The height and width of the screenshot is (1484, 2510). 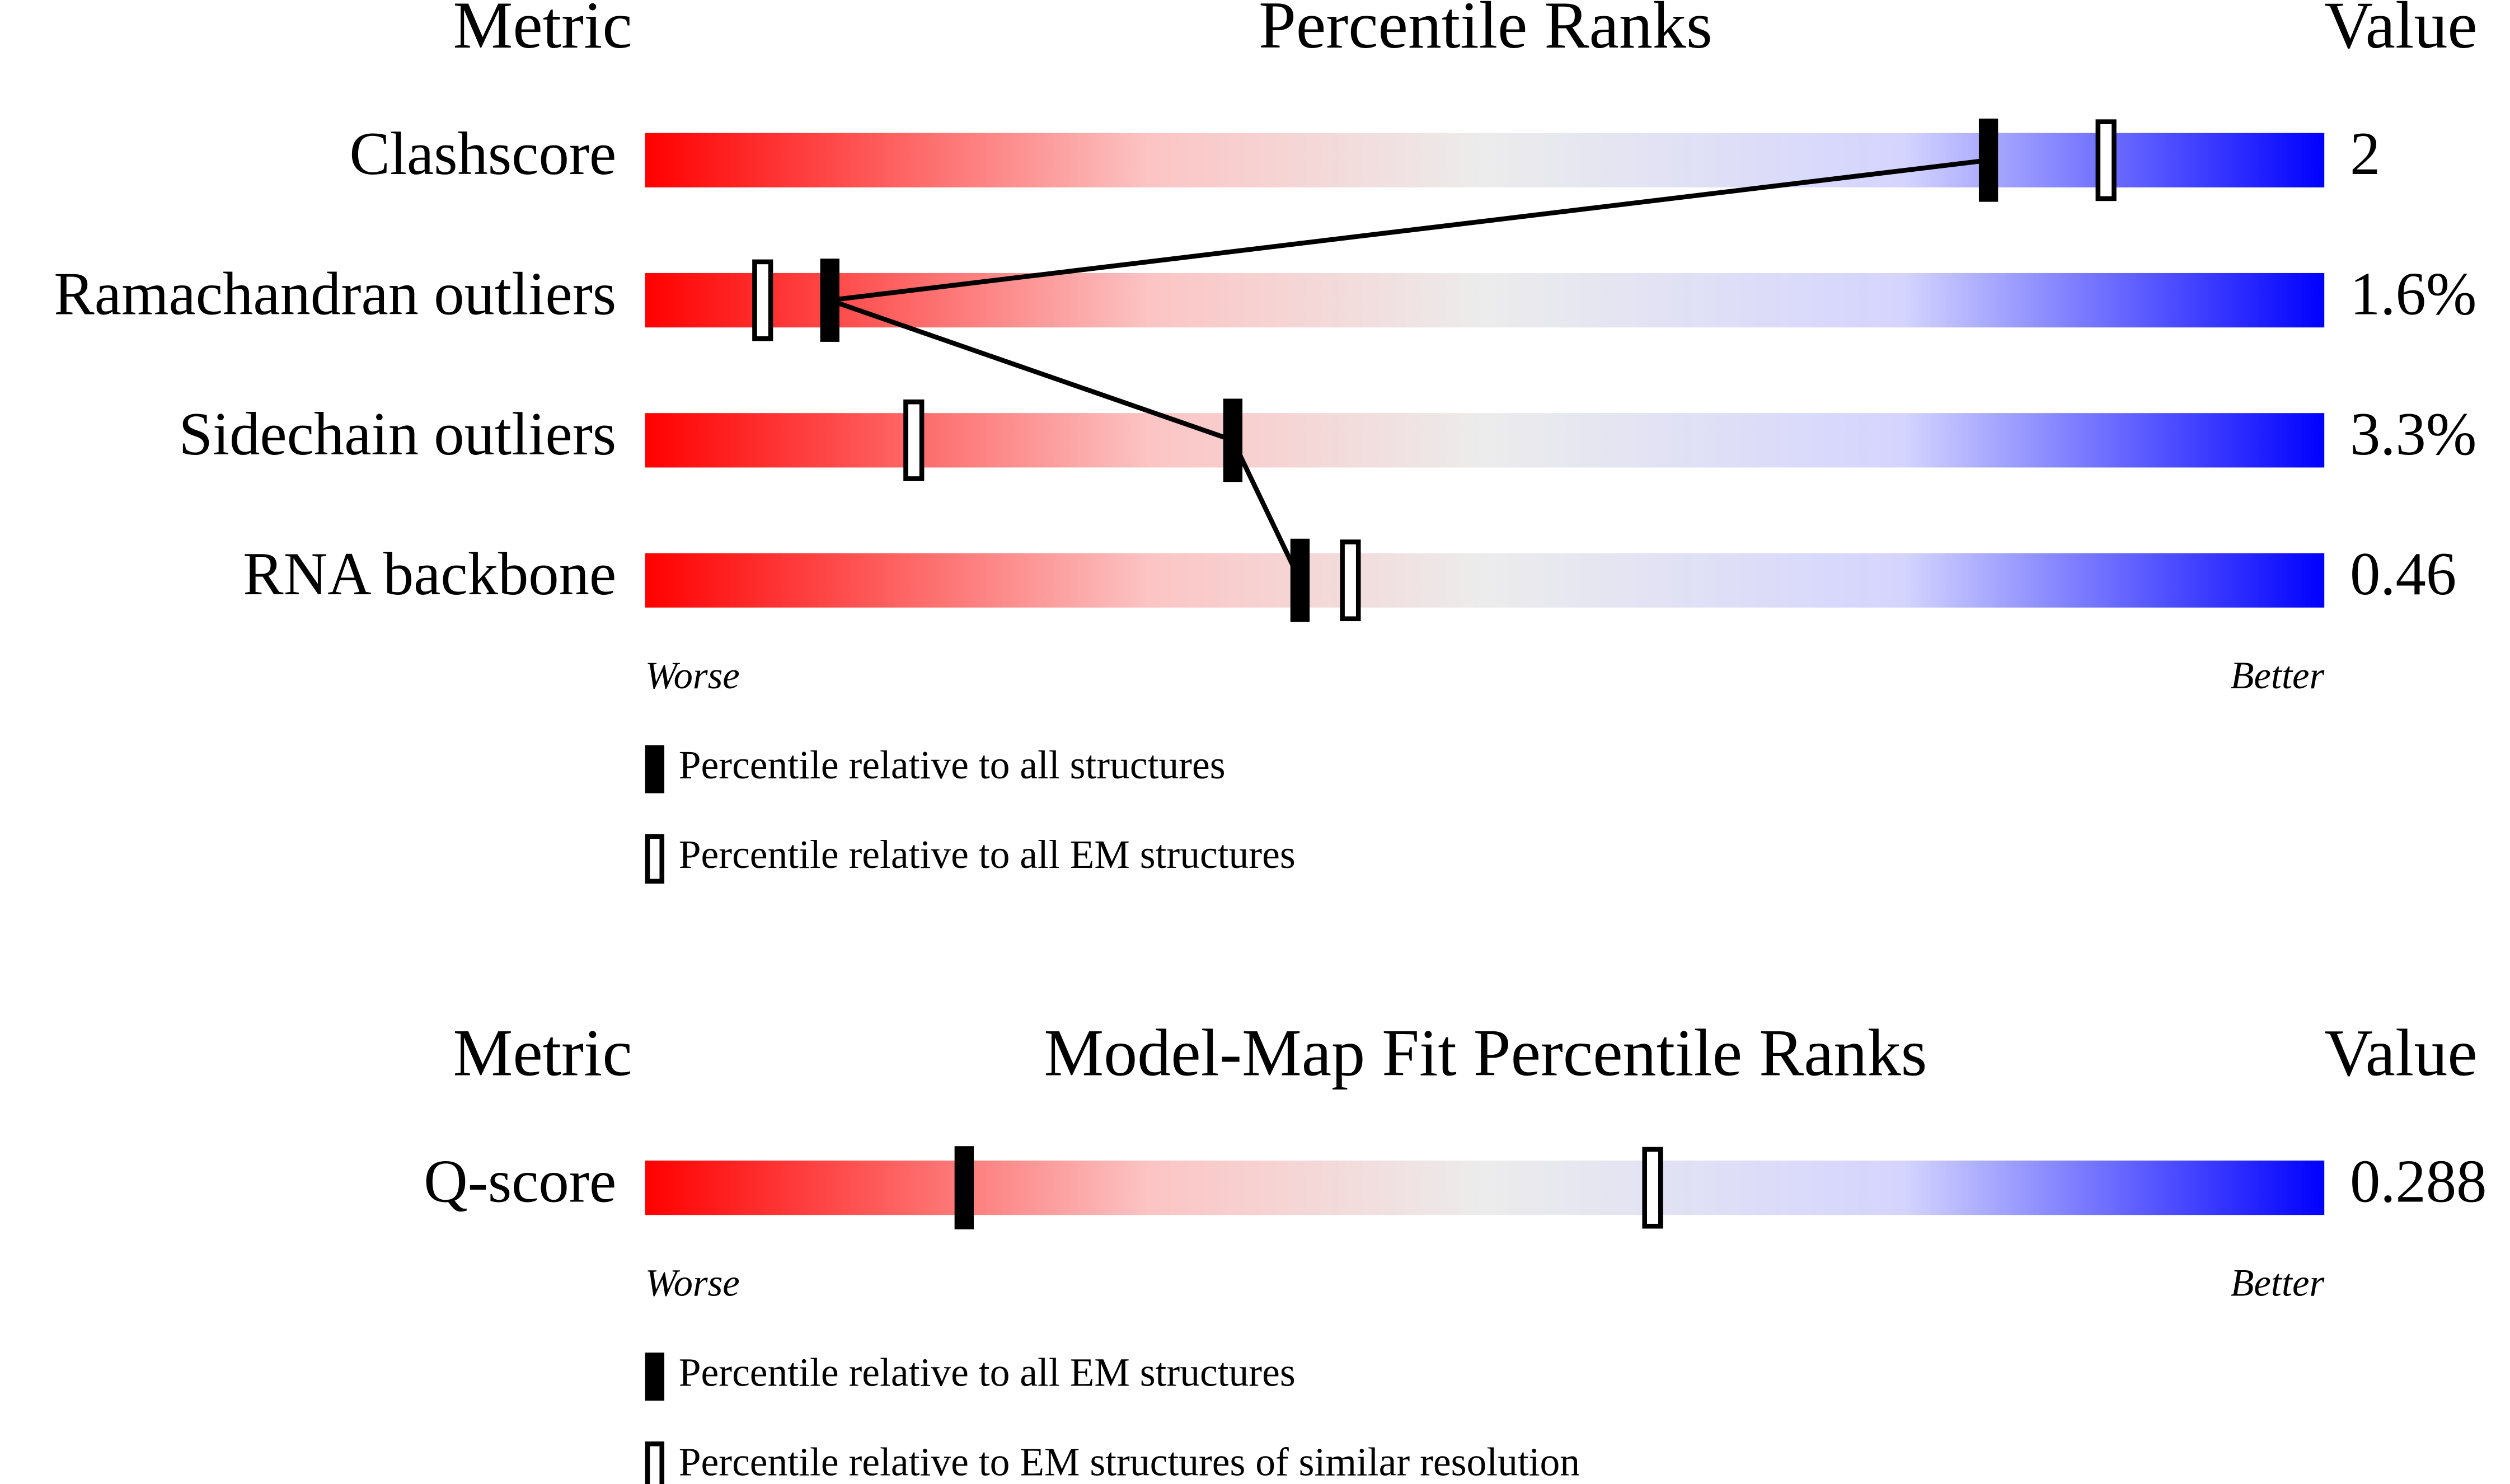 What do you see at coordinates (2365, 153) in the screenshot?
I see `metric-value: 2` at bounding box center [2365, 153].